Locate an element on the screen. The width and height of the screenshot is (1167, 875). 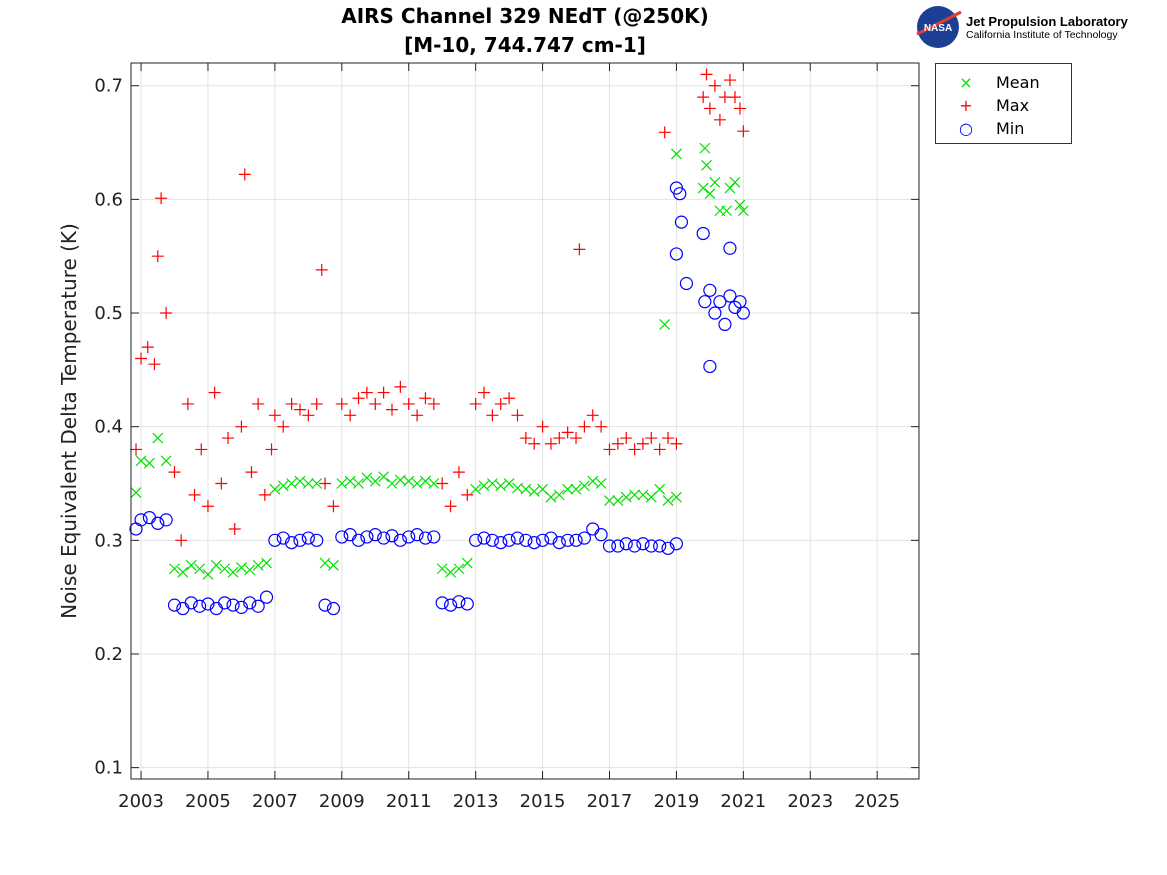
x-tick-label: 2023 is located at coordinates (810, 801).